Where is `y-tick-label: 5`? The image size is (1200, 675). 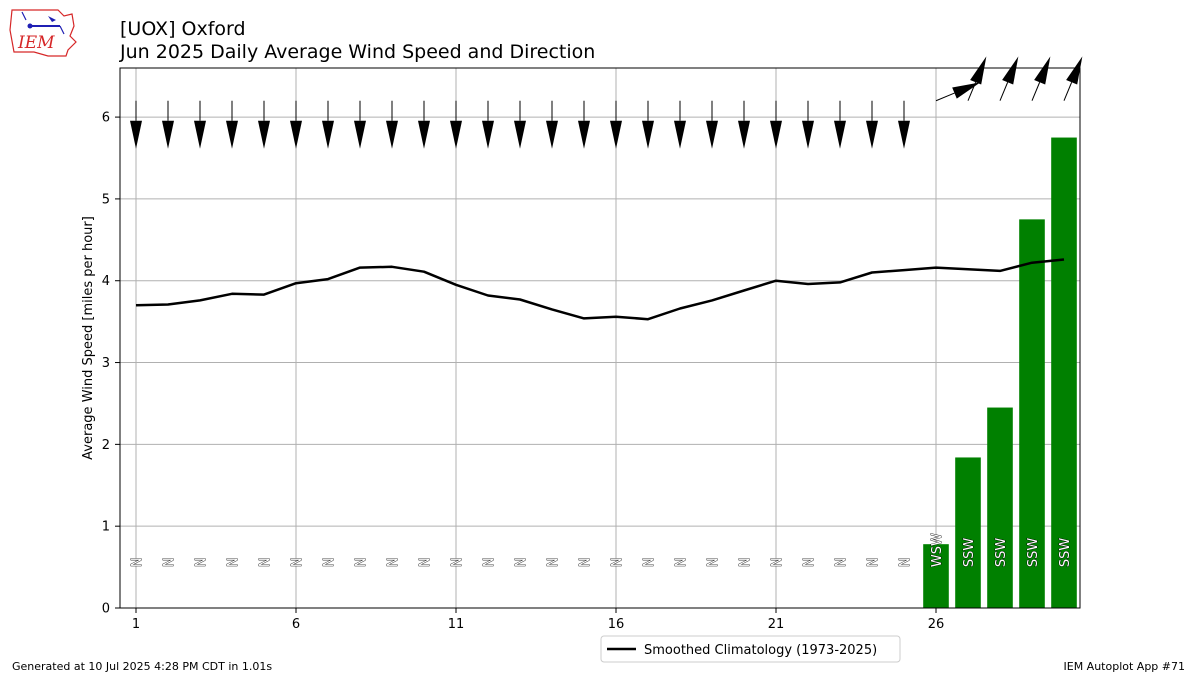
y-tick-label: 5 is located at coordinates (106, 199).